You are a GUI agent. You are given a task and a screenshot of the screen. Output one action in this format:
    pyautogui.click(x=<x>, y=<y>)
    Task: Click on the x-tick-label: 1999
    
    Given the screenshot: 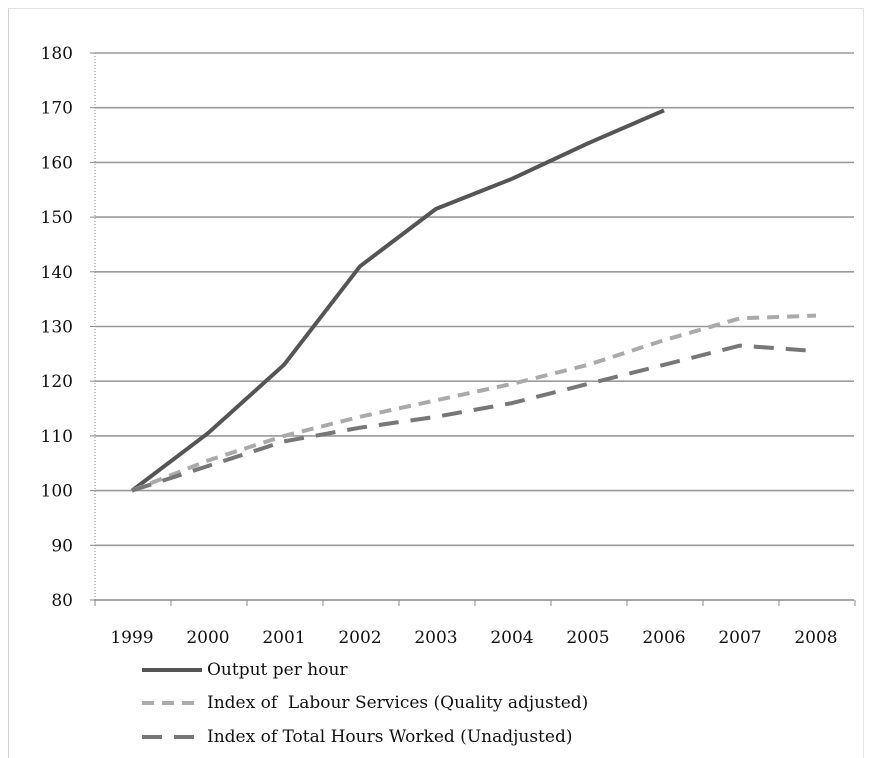 What is the action you would take?
    pyautogui.click(x=131, y=638)
    